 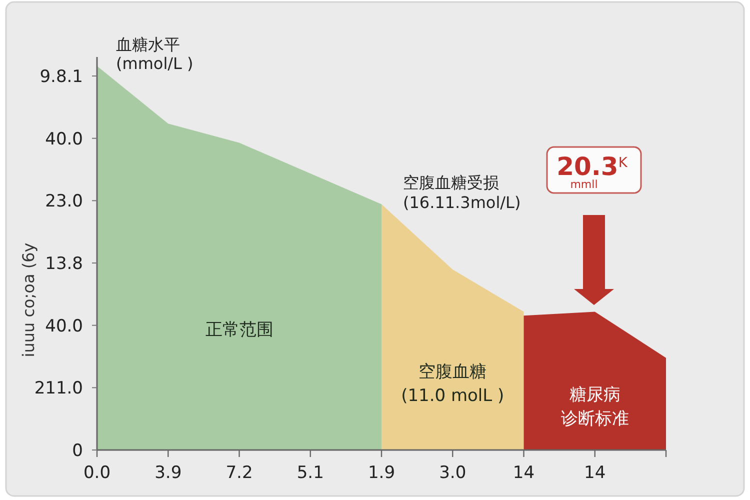 I want to click on x-tick-label: 3.0, so click(x=452, y=473).